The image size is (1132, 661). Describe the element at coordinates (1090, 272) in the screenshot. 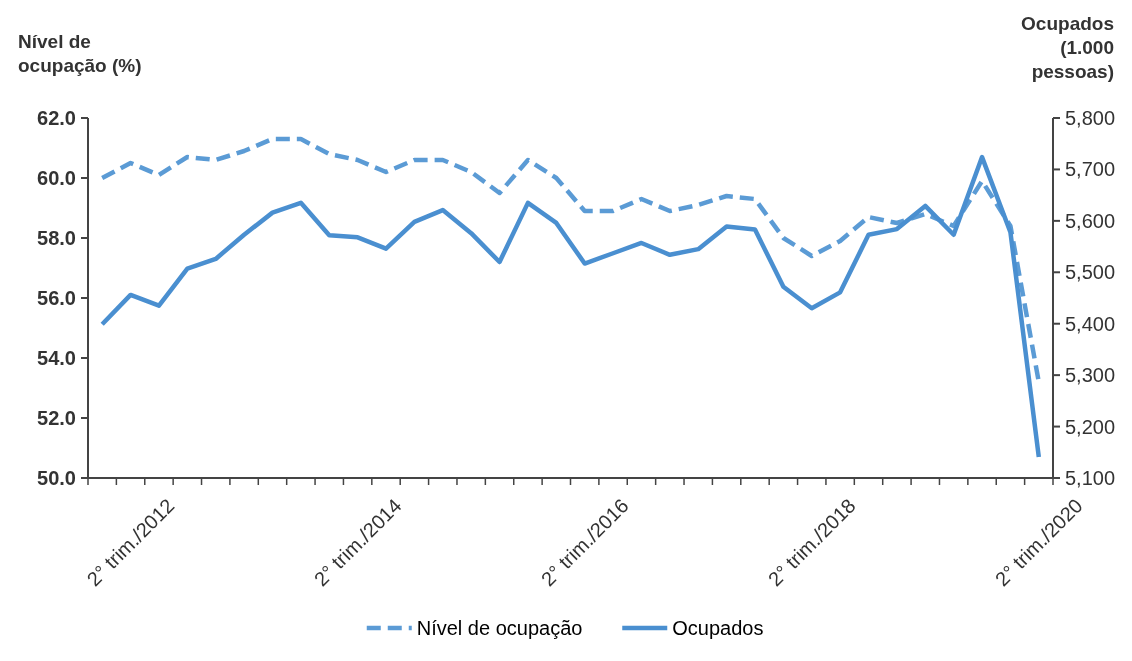

I see `y2-tick-label: 5,500` at that location.